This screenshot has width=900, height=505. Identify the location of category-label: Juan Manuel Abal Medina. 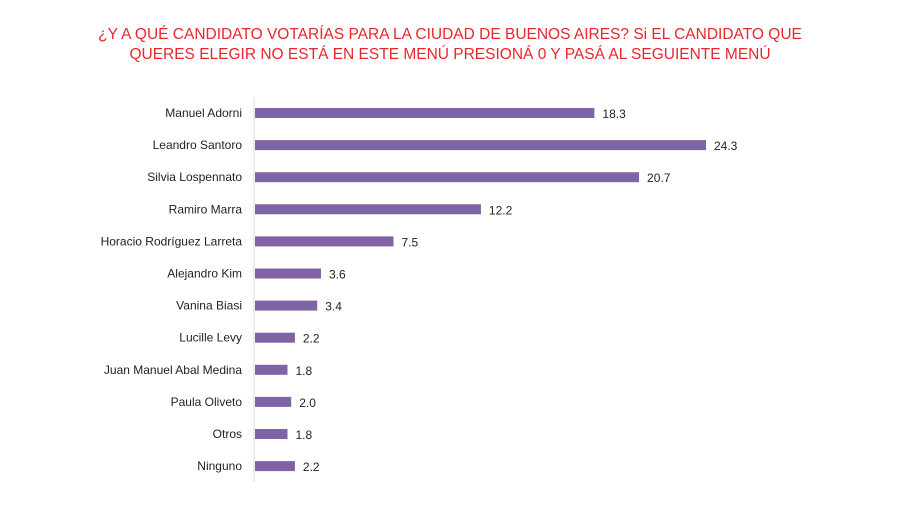
(173, 370).